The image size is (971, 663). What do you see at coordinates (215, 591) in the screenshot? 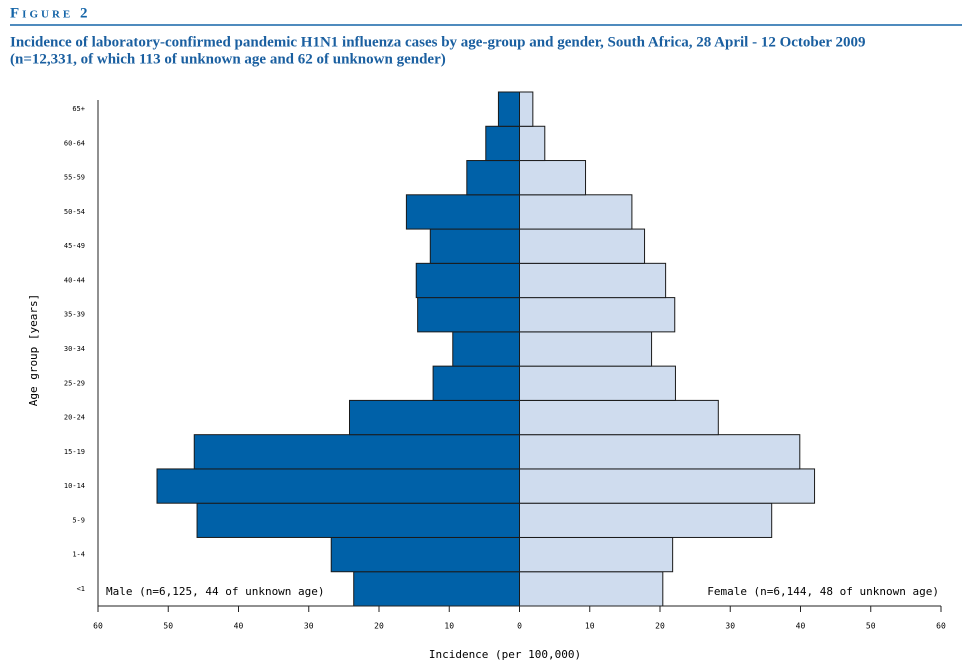
I see `series-label: Male (n=6,125, 44 of unknown age)` at bounding box center [215, 591].